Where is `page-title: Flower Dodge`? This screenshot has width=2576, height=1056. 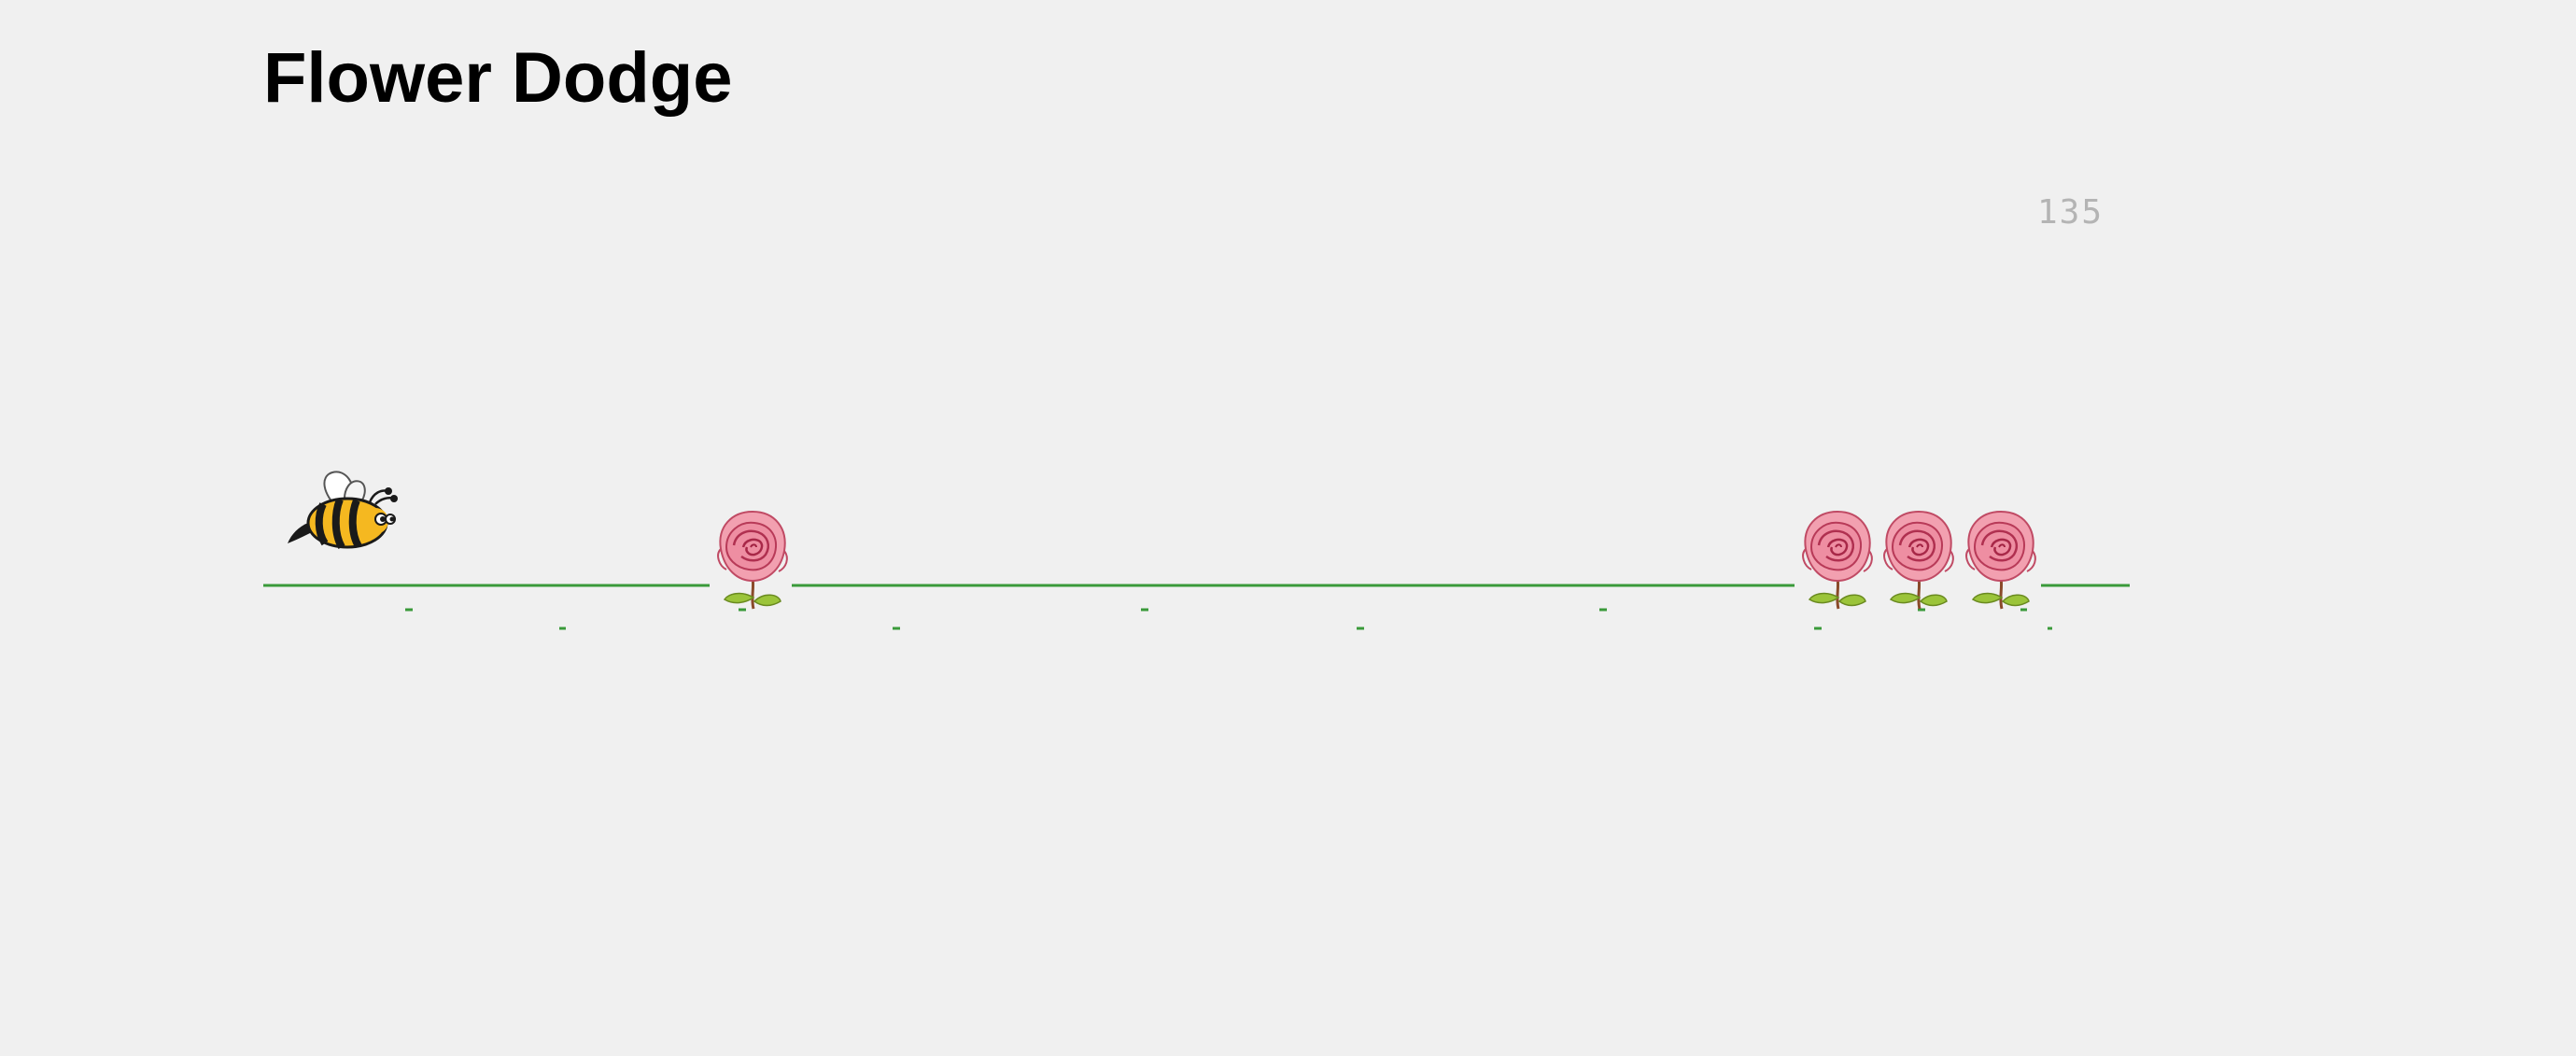
page-title: Flower Dodge is located at coordinates (498, 78).